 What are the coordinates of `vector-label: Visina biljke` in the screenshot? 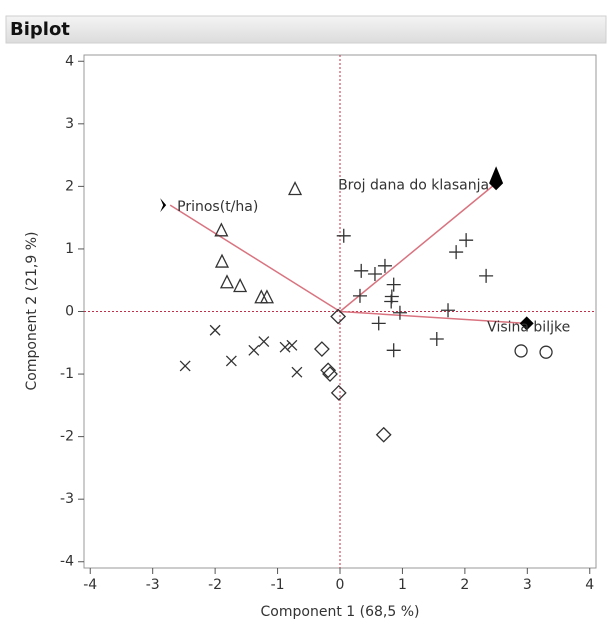 It's located at (528, 327).